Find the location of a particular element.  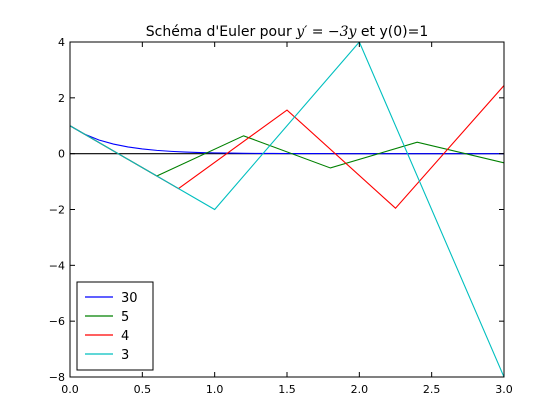

y-tick-label: 0 is located at coordinates (61, 154).